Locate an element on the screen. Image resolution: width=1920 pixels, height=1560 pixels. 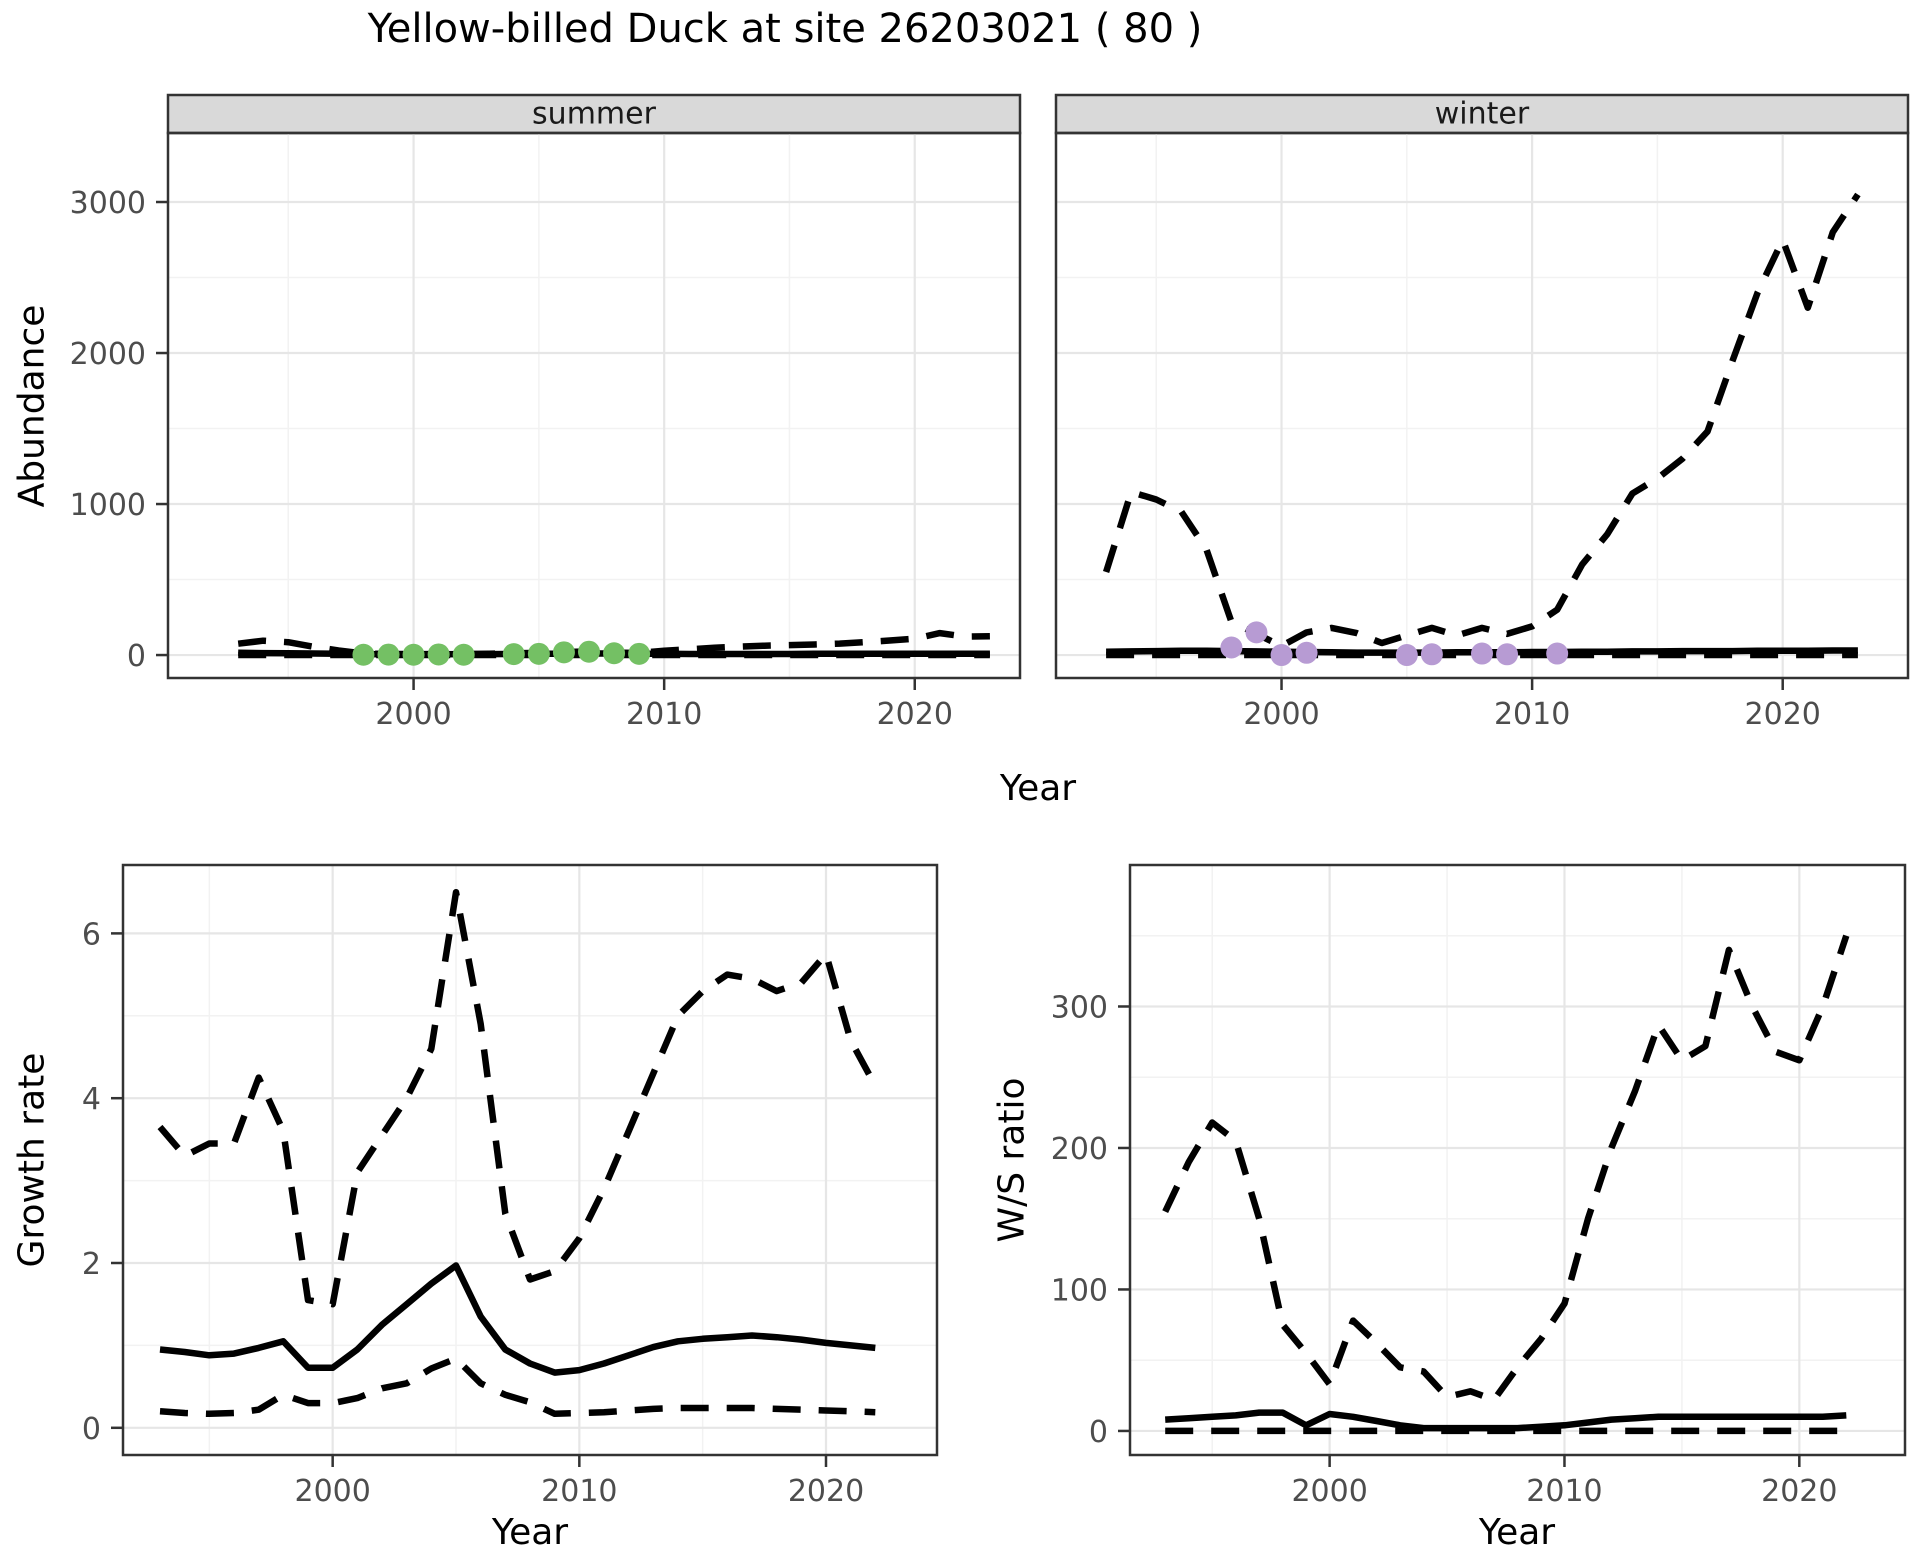
series-lower_ci-line is located at coordinates (517, 1386).